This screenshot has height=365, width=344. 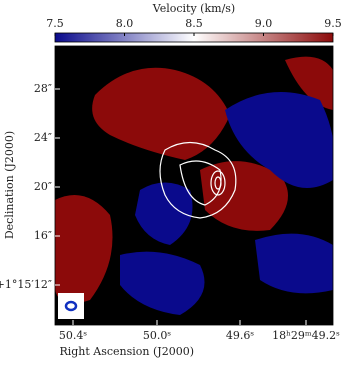 What do you see at coordinates (240, 335) in the screenshot?
I see `x-tick-label: 49.6ˢ` at bounding box center [240, 335].